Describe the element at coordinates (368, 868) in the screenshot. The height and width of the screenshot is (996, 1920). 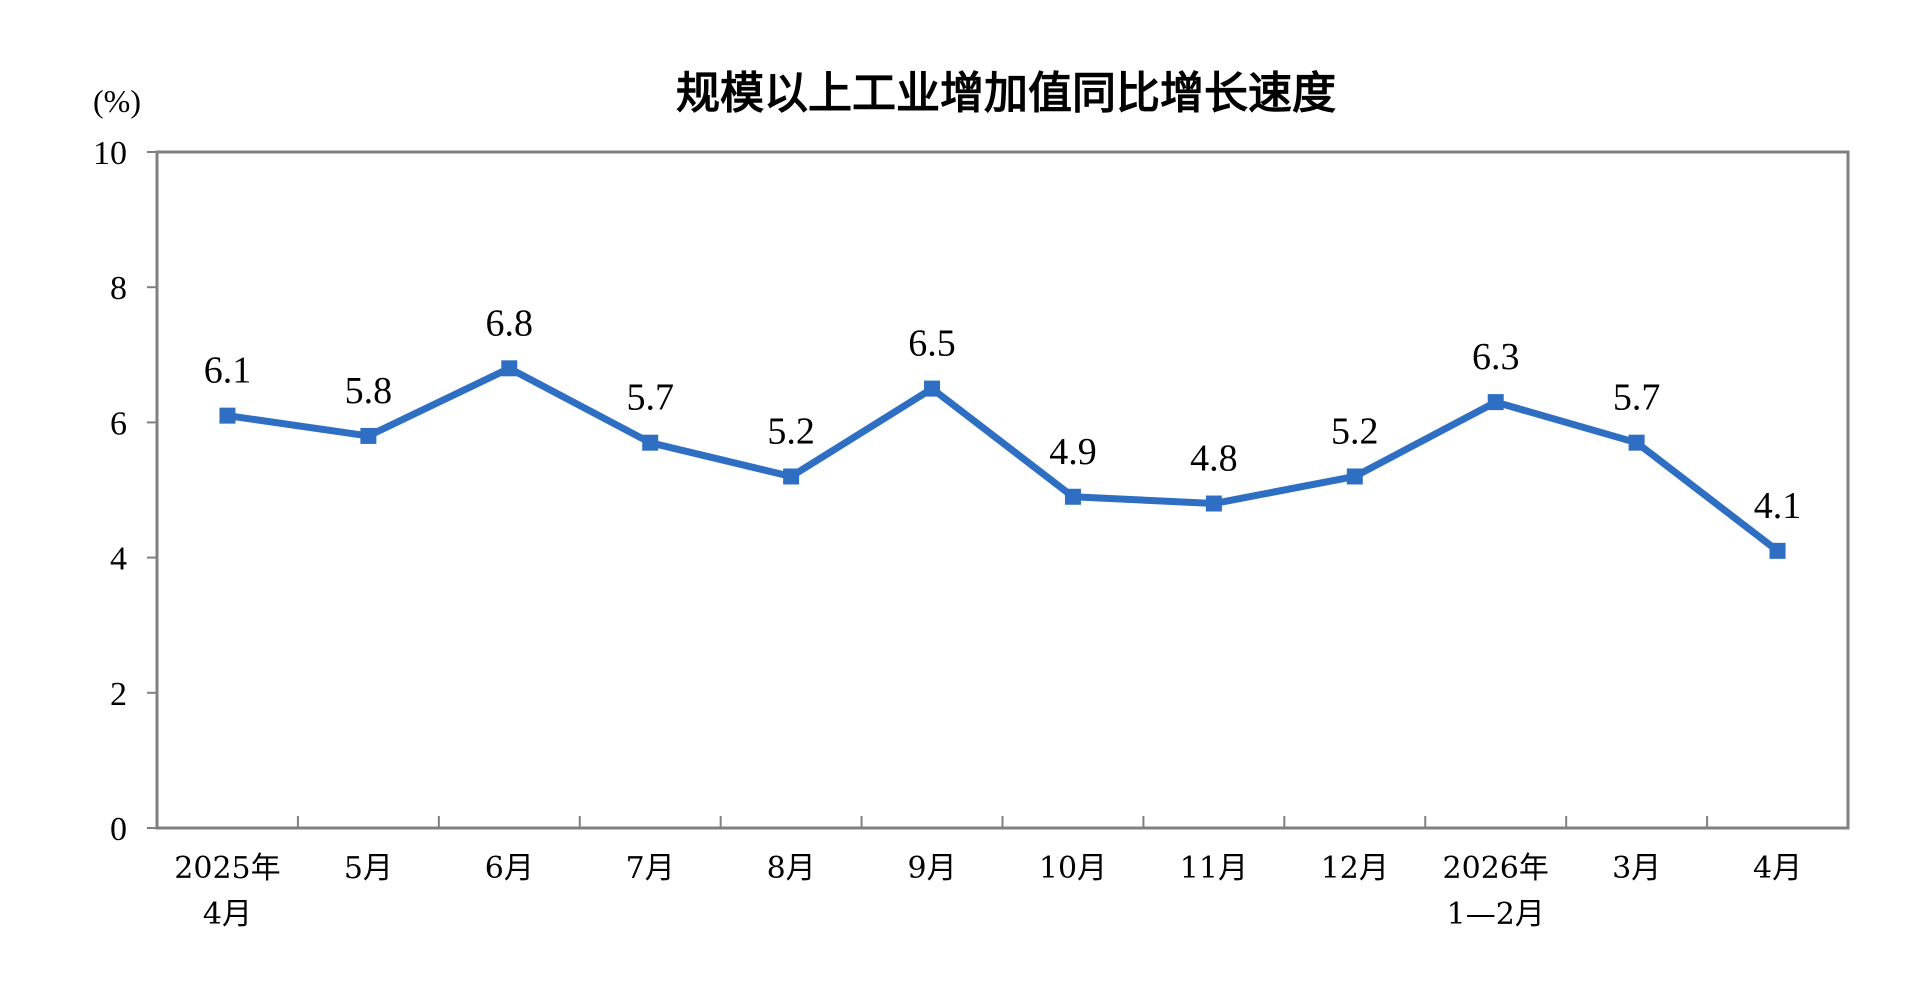
I see `x-tick-label: 5月` at that location.